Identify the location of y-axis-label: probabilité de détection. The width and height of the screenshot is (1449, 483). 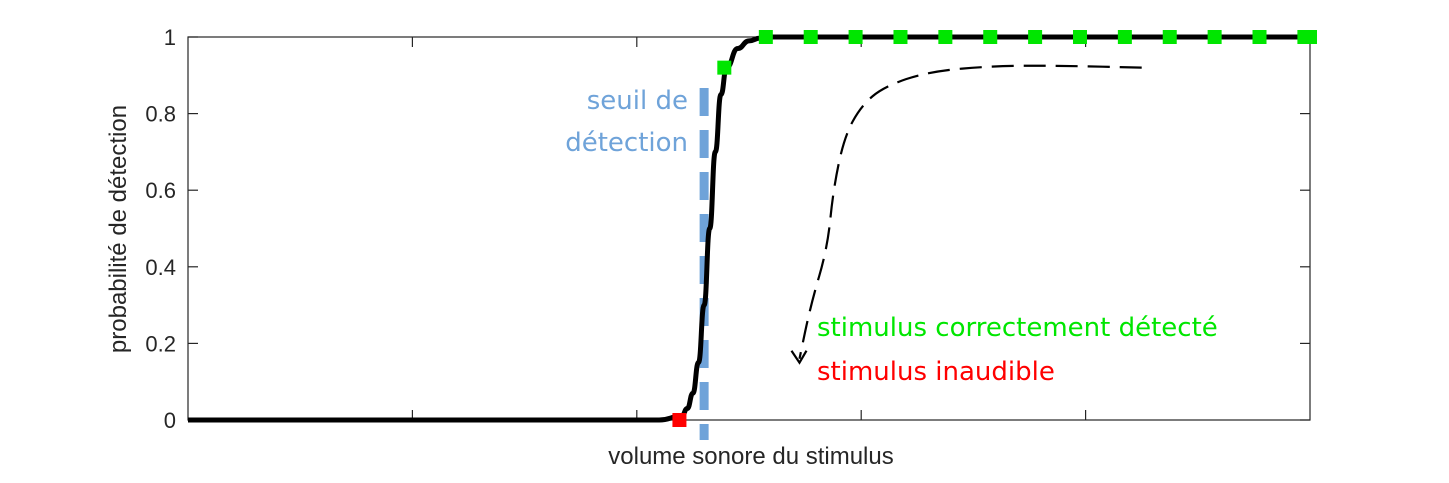
(118, 229).